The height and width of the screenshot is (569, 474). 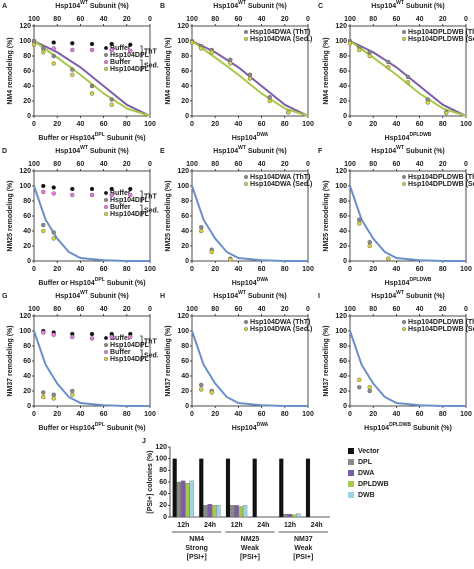 I want to click on x-axis-label-part: Subunit (%), so click(x=125, y=428).